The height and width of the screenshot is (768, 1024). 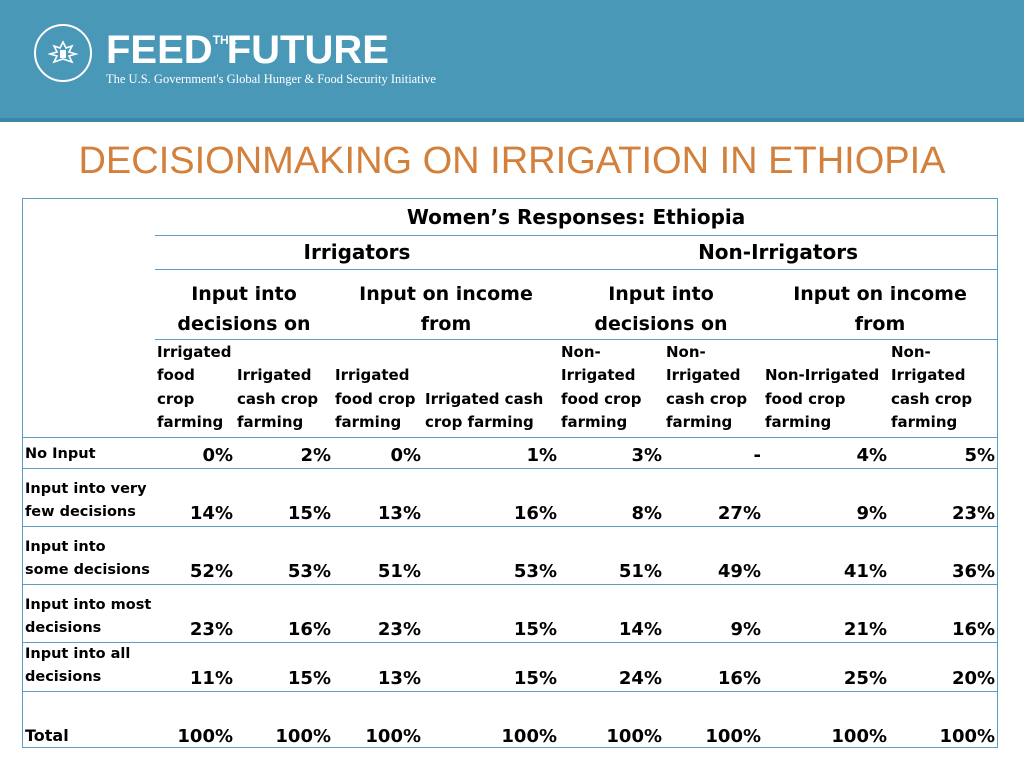 What do you see at coordinates (47, 735) in the screenshot?
I see `row-label: Total` at bounding box center [47, 735].